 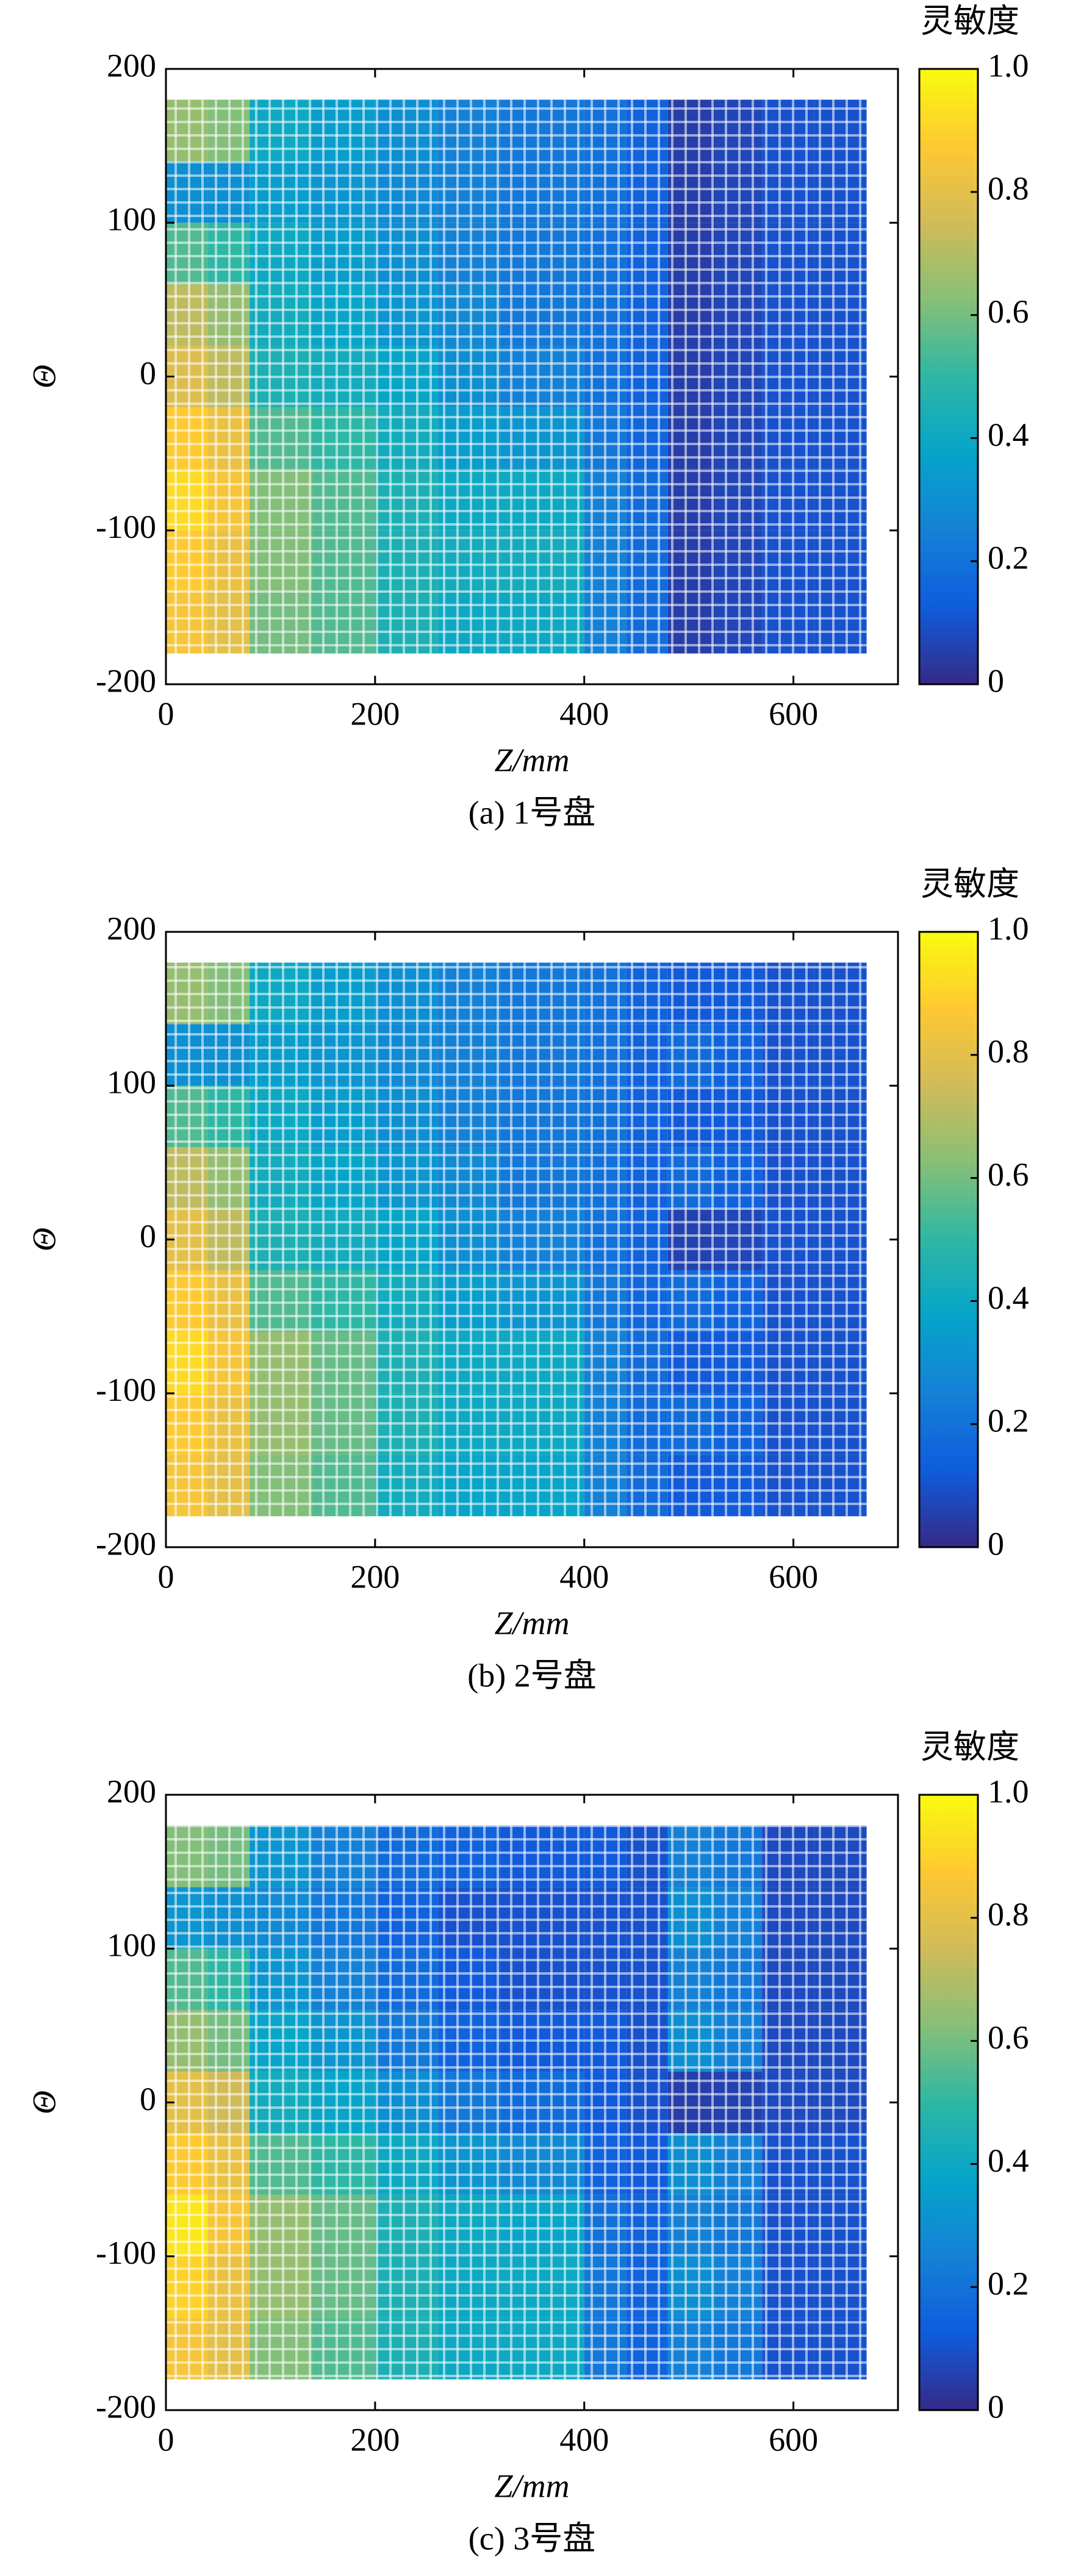 What do you see at coordinates (531, 1675) in the screenshot?
I see `caption: (b) 2号盘` at bounding box center [531, 1675].